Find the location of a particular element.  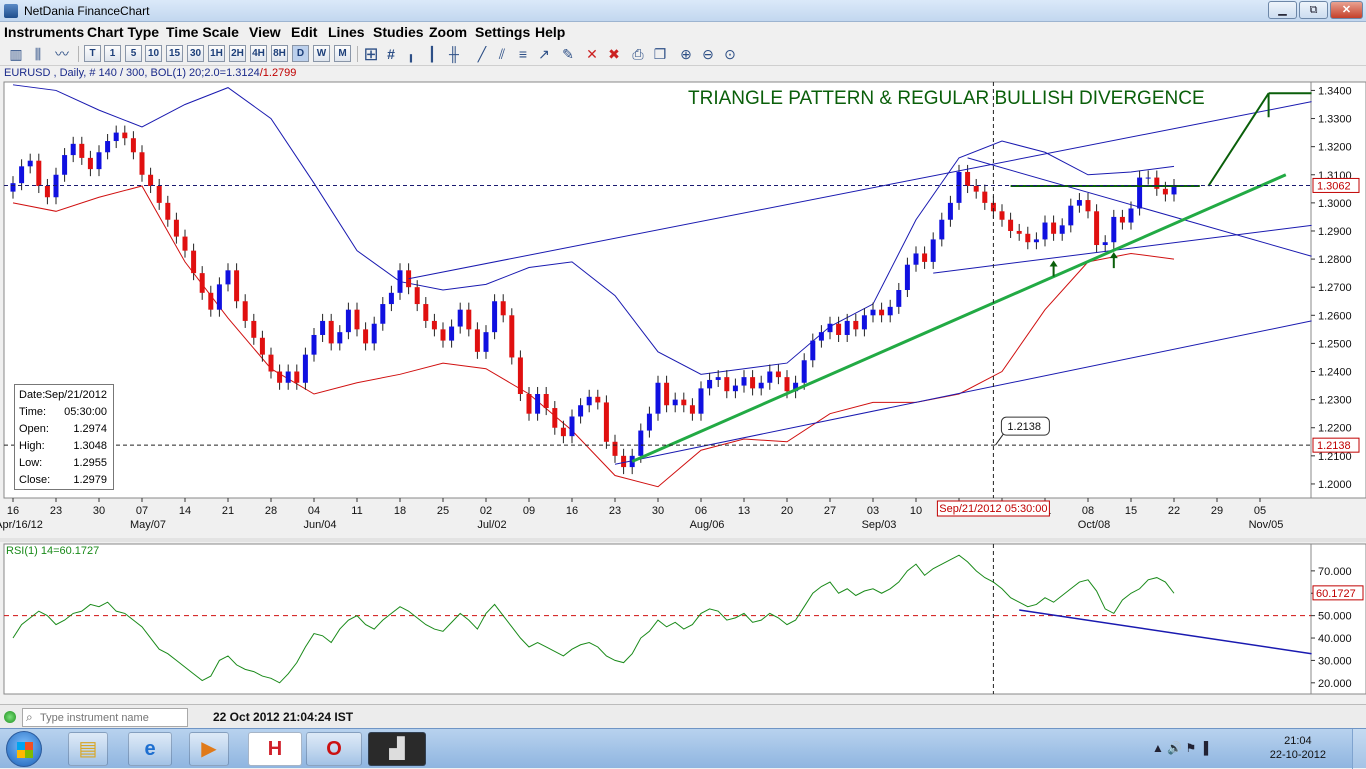

menu-instruments: Instruments is located at coordinates (44, 32).